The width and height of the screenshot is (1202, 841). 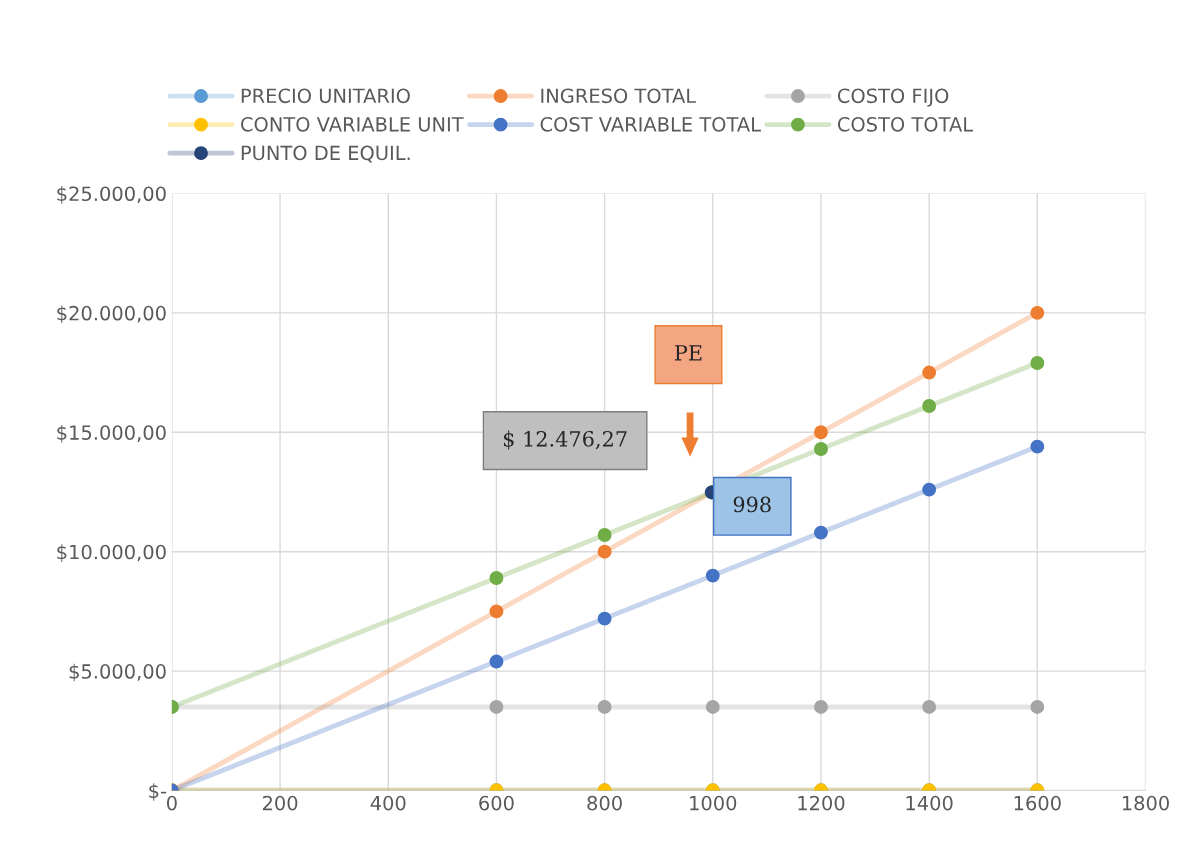 What do you see at coordinates (496, 803) in the screenshot?
I see `x-tick-label: 600` at bounding box center [496, 803].